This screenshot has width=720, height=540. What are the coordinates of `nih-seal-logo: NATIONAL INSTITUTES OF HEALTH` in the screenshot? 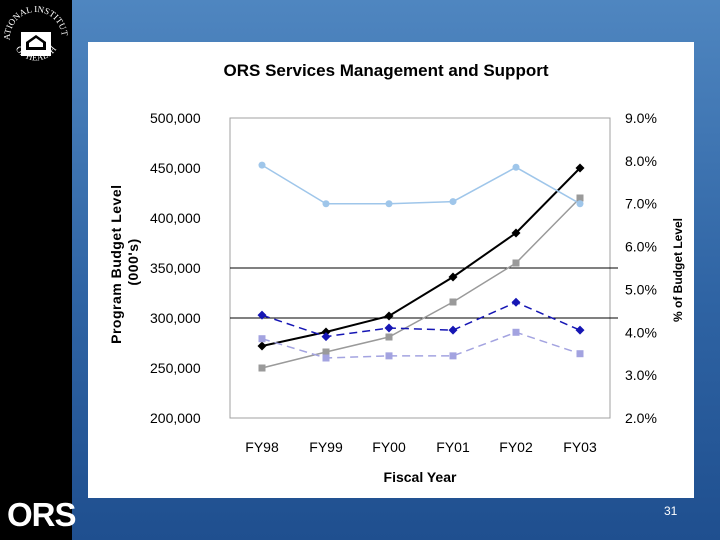 It's located at (36, 32).